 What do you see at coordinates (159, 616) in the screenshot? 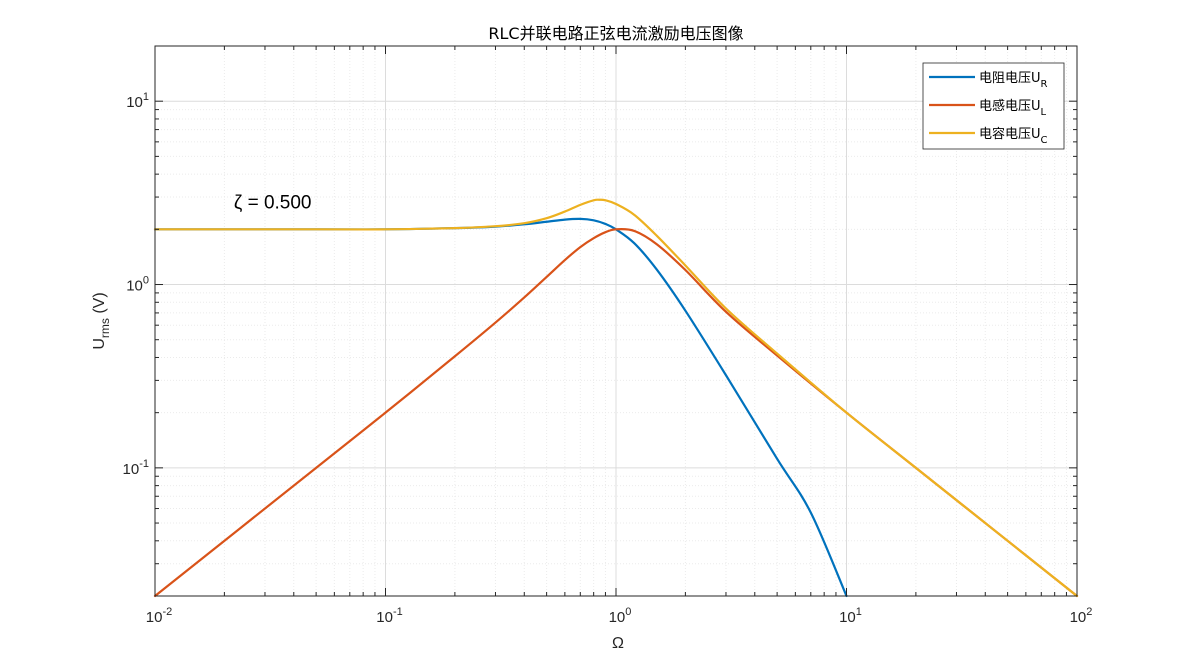
I see `x-tick-label: 10⁻²` at bounding box center [159, 616].